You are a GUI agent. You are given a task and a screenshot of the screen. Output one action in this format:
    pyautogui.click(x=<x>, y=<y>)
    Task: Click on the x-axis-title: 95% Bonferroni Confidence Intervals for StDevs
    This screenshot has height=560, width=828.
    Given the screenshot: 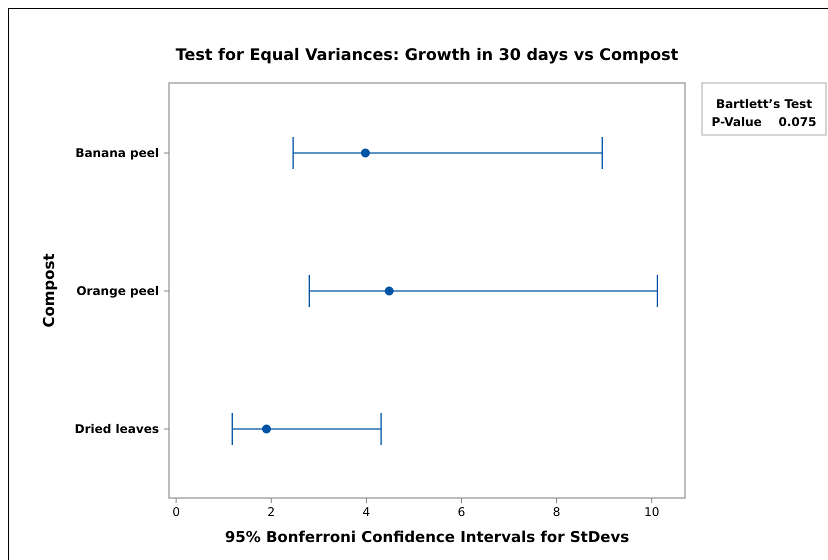 What is the action you would take?
    pyautogui.click(x=427, y=537)
    